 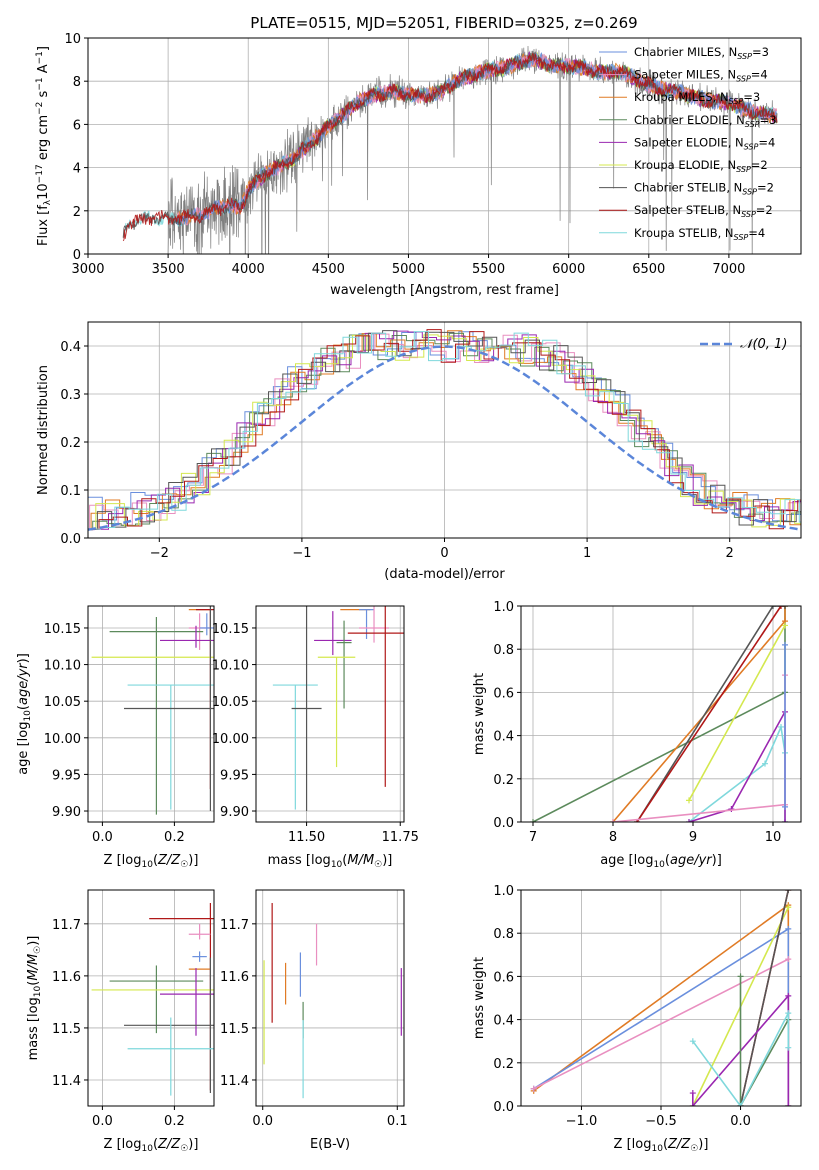 I want to click on marker-kroupa_elodie, so click(x=785, y=625).